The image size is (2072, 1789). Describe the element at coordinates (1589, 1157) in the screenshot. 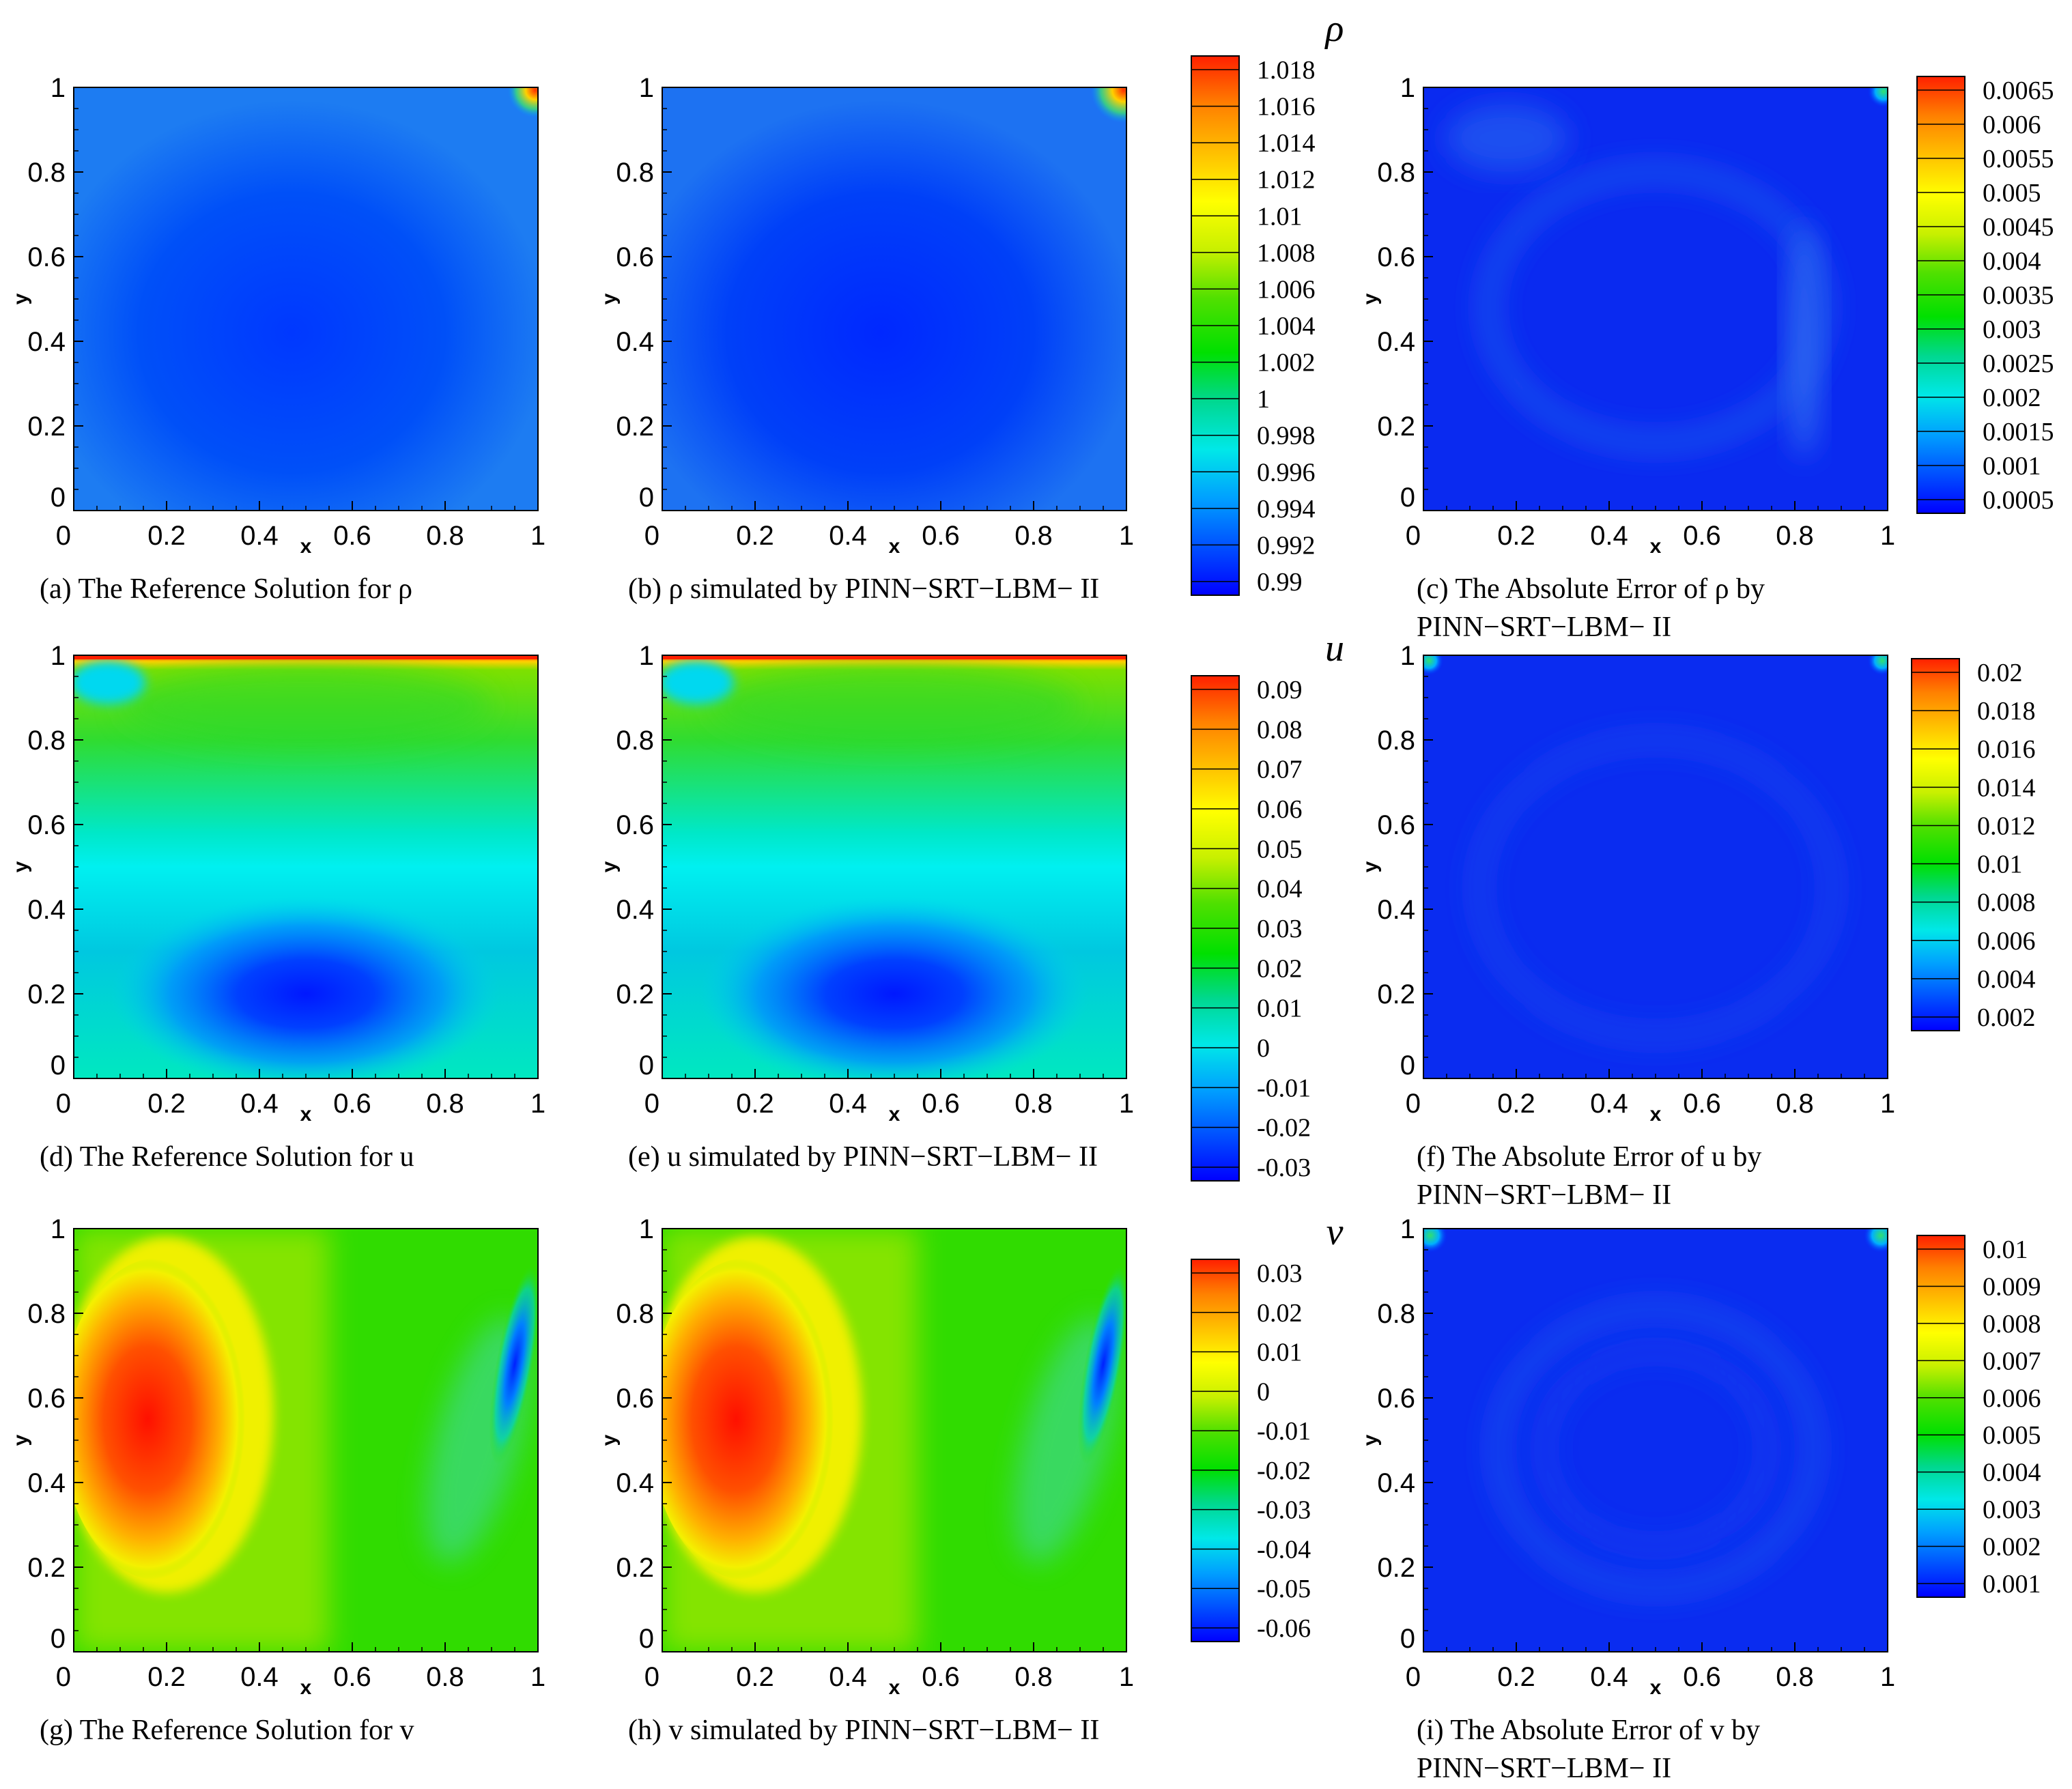

I see `panel-caption: (f) The Absolute Error of u by` at that location.